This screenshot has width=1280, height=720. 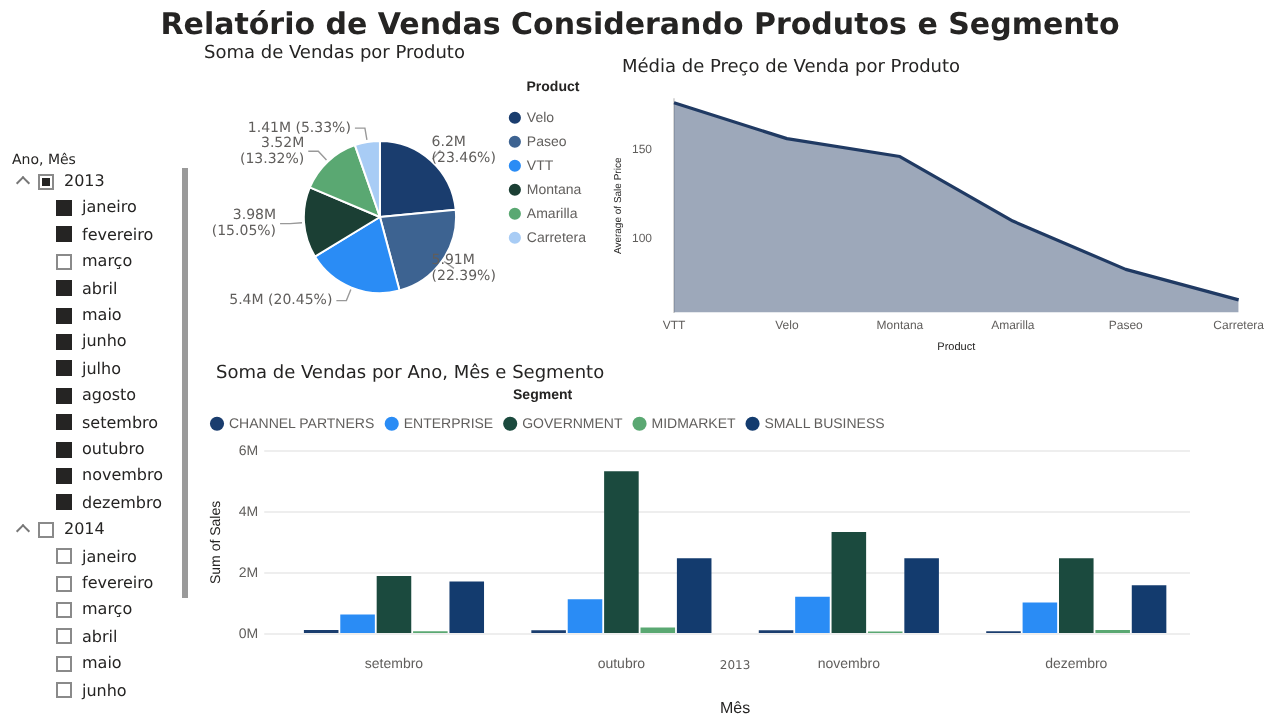 What do you see at coordinates (120, 422) in the screenshot?
I see `text: setembro` at bounding box center [120, 422].